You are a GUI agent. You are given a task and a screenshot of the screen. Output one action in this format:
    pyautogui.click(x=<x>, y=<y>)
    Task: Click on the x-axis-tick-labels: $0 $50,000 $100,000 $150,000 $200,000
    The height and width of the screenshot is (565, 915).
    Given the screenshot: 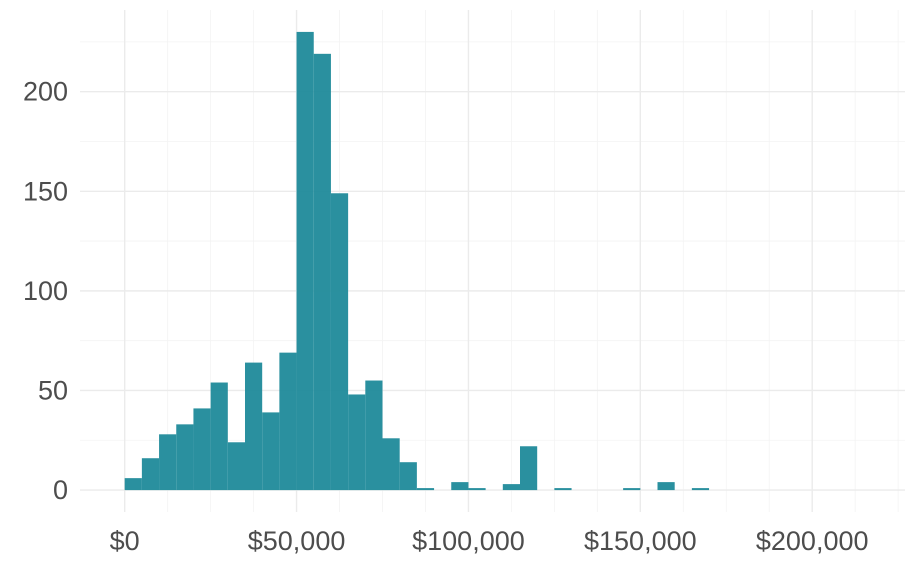 What is the action you would take?
    pyautogui.click(x=489, y=541)
    